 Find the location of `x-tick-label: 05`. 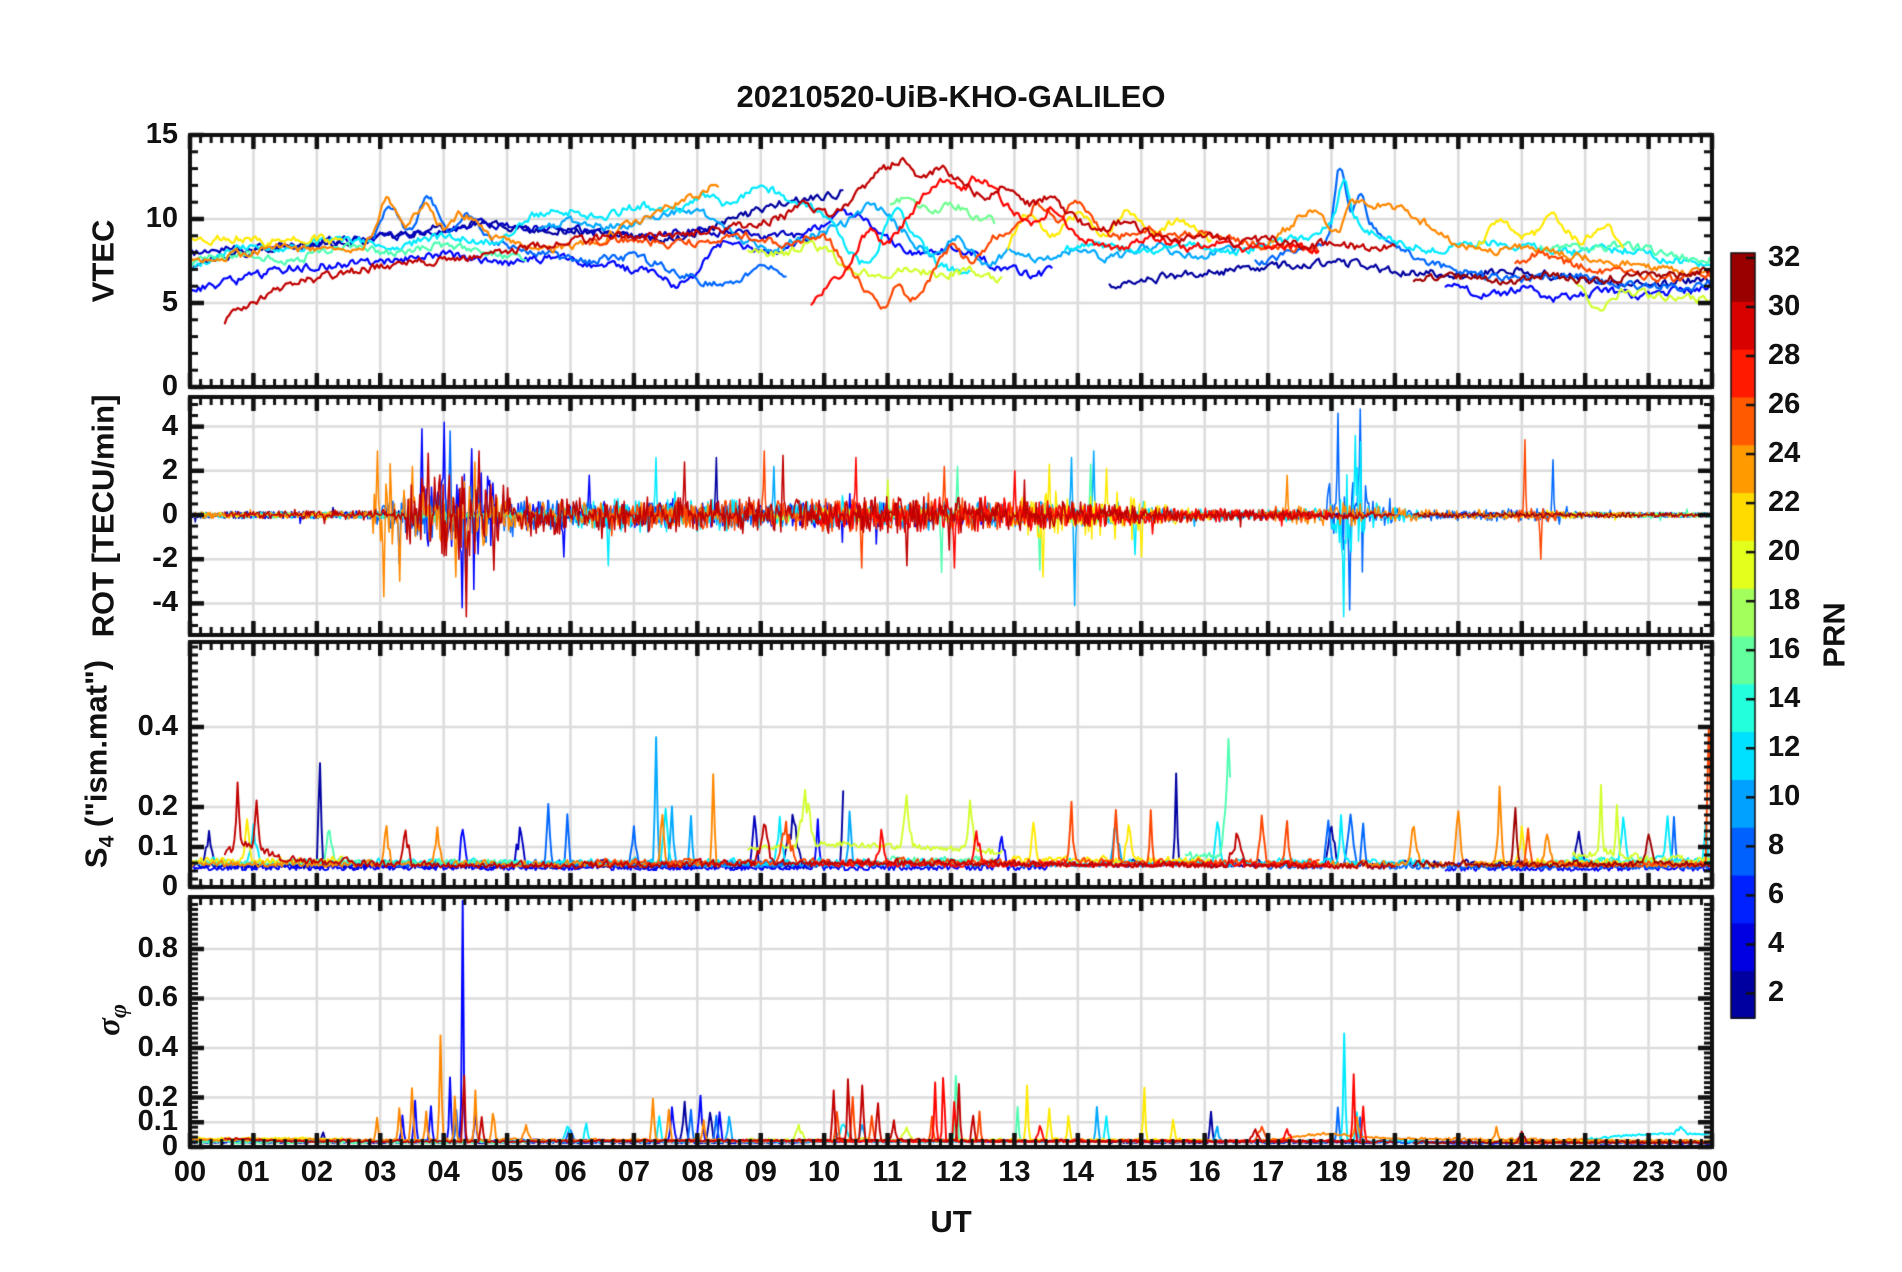

x-tick-label: 05 is located at coordinates (507, 1172).